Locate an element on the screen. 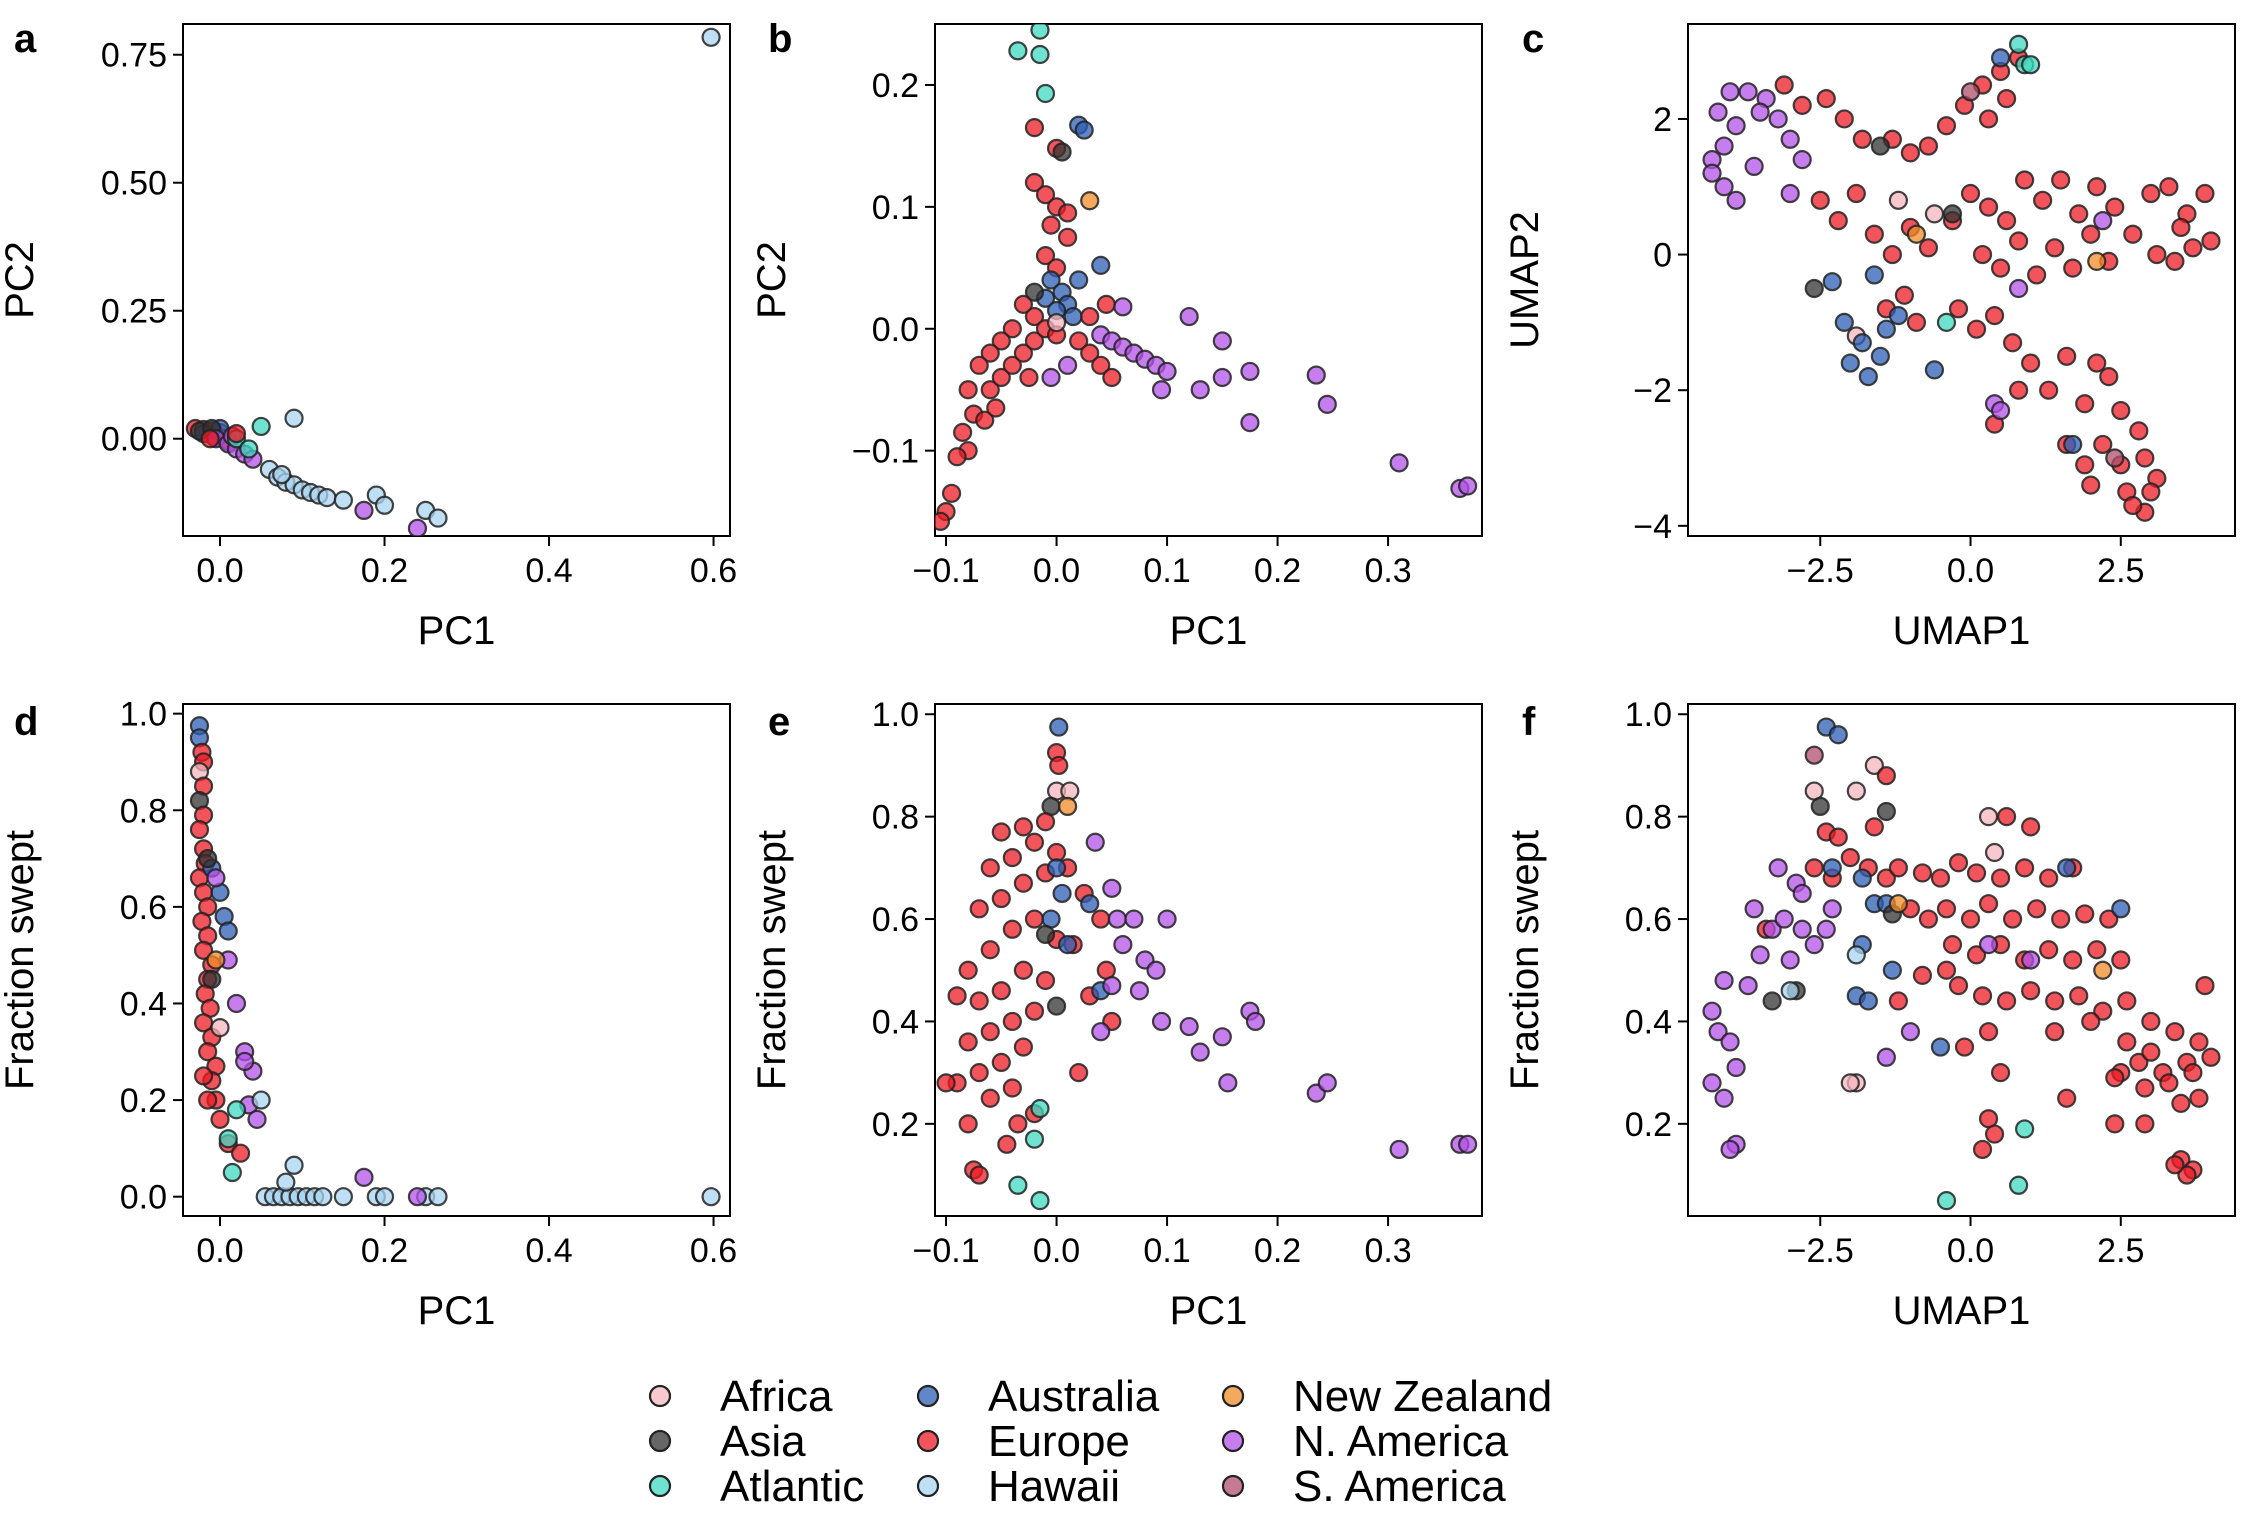 Image resolution: width=2250 pixels, height=1538 pixels. plot-frame is located at coordinates (1961, 280).